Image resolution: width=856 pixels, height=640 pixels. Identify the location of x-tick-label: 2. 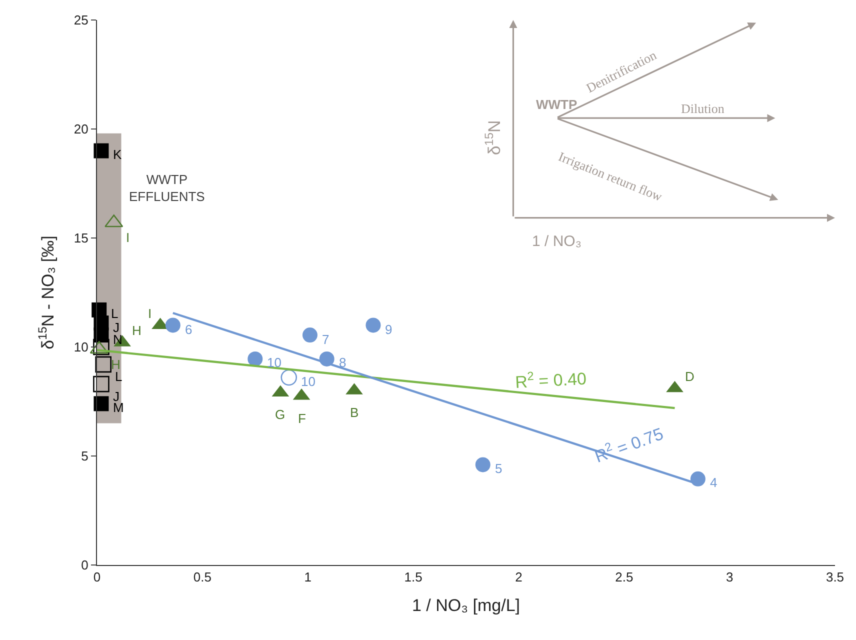
(518, 577).